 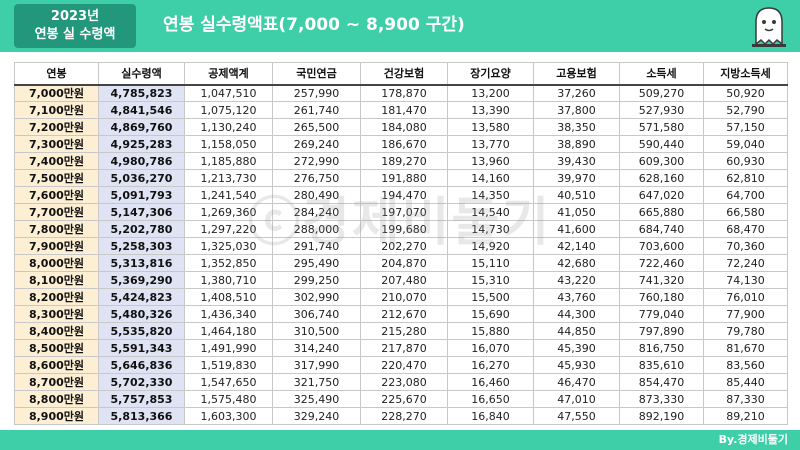 I want to click on column-header: 실수령액, so click(x=141, y=74).